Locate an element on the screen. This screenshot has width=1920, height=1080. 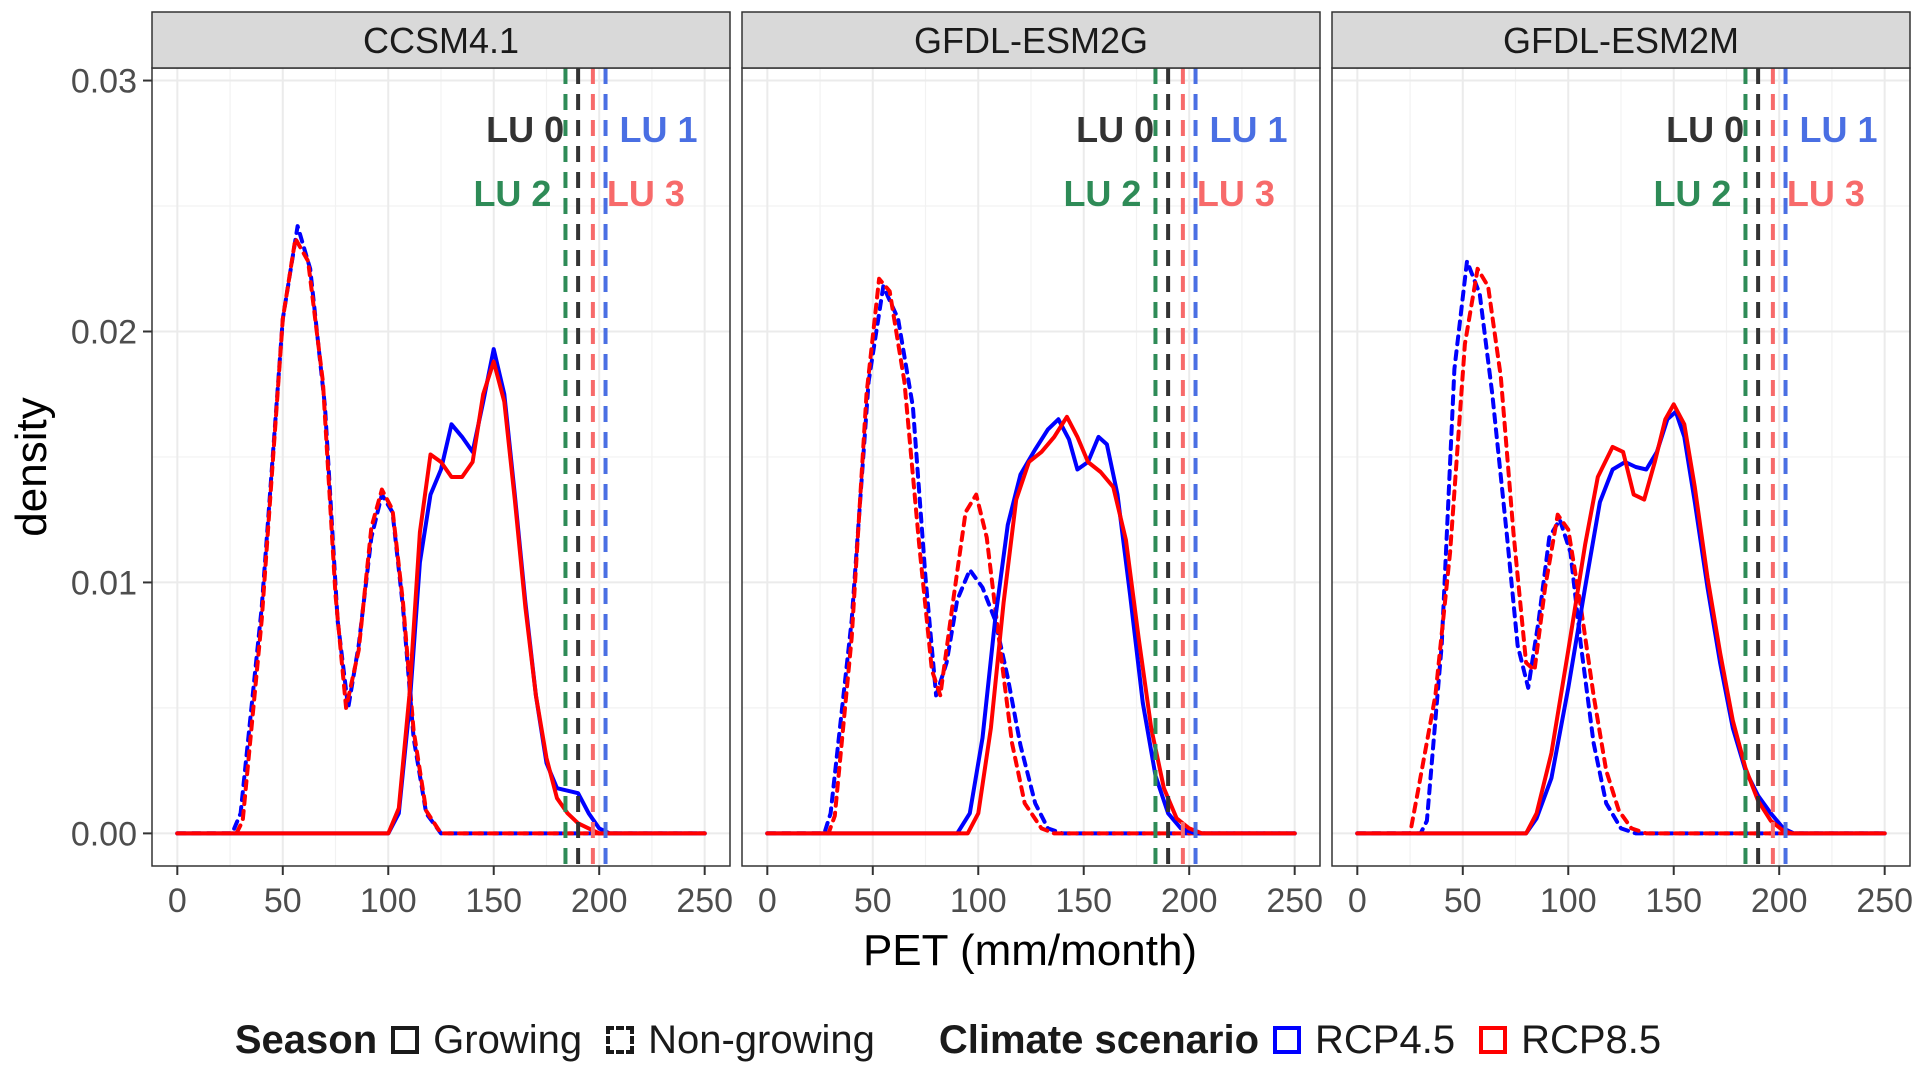
legend-item-growing: Growing is located at coordinates (486, 1040).